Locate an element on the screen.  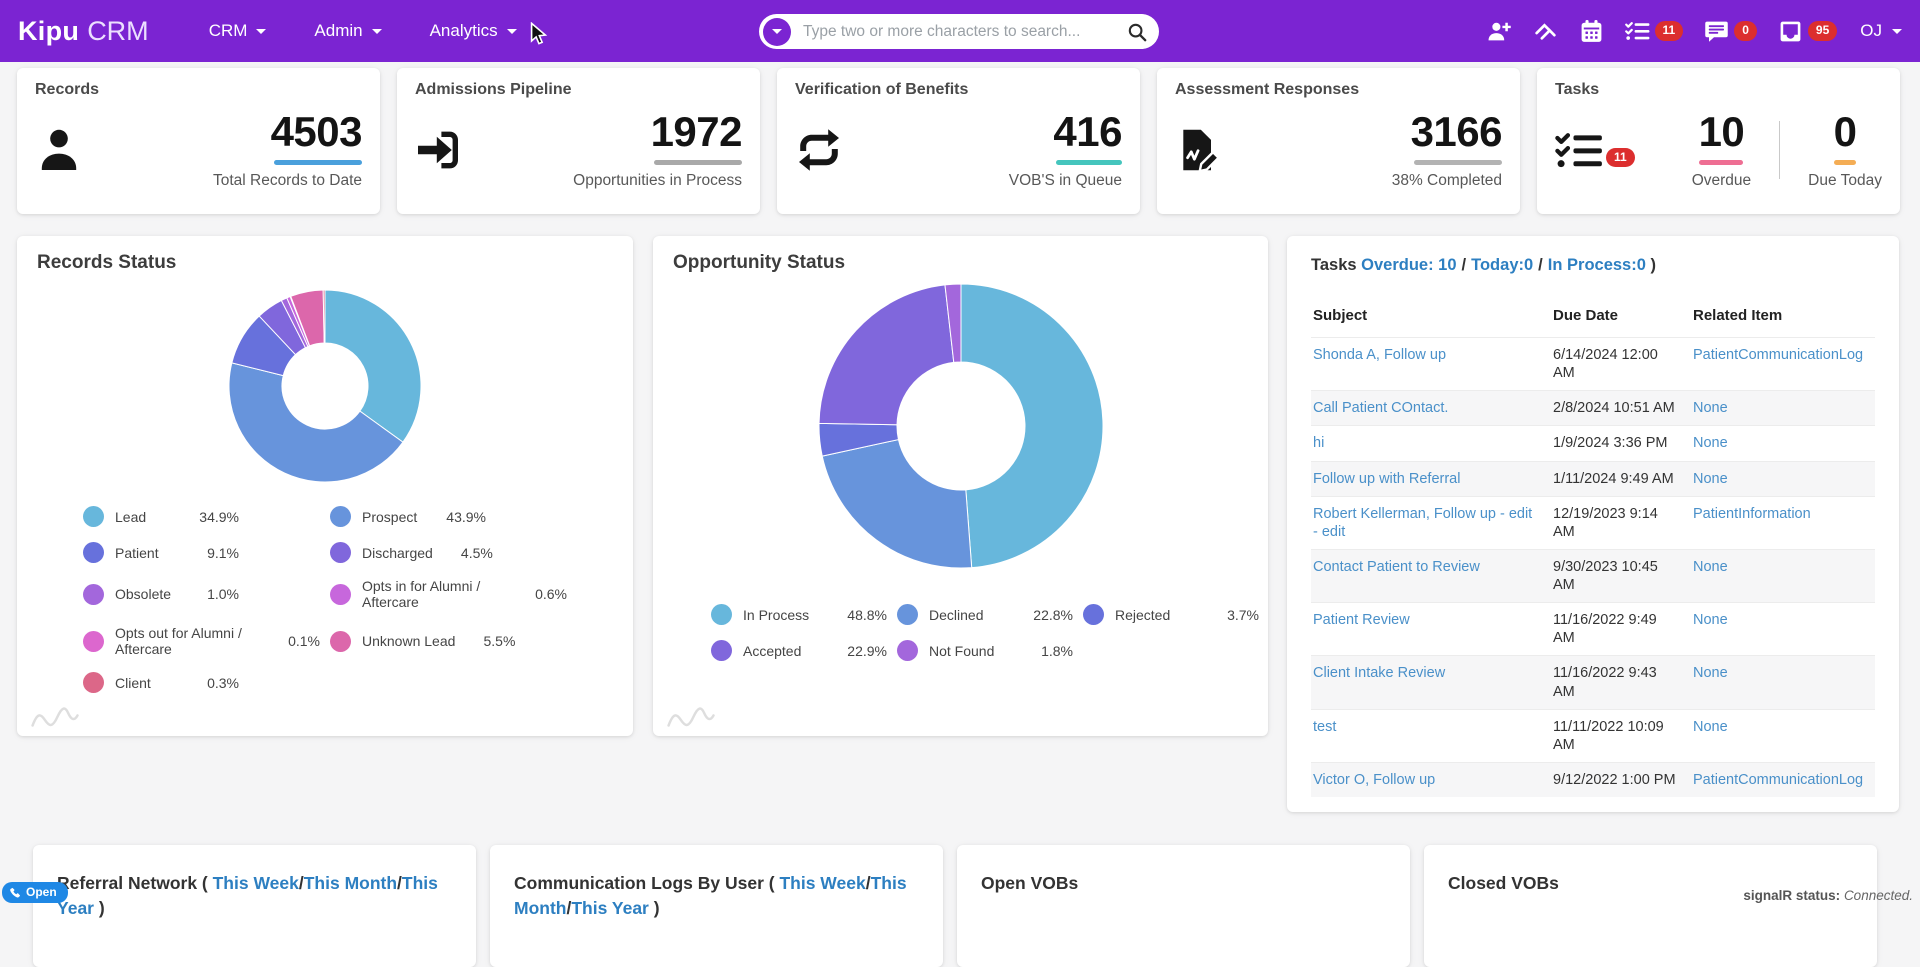
task-subject-link: Victor O, Follow up is located at coordinates (1374, 779).